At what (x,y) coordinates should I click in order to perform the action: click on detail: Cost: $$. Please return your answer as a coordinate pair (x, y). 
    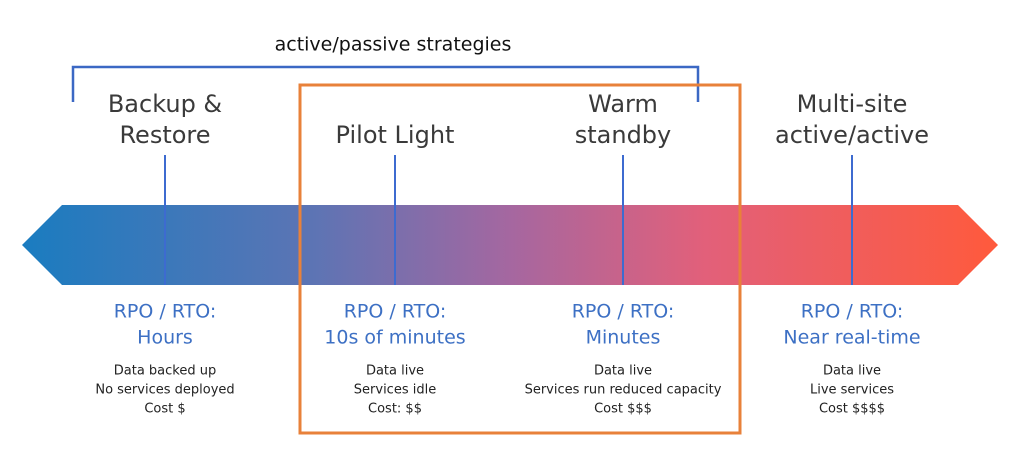
    Looking at the image, I should click on (395, 409).